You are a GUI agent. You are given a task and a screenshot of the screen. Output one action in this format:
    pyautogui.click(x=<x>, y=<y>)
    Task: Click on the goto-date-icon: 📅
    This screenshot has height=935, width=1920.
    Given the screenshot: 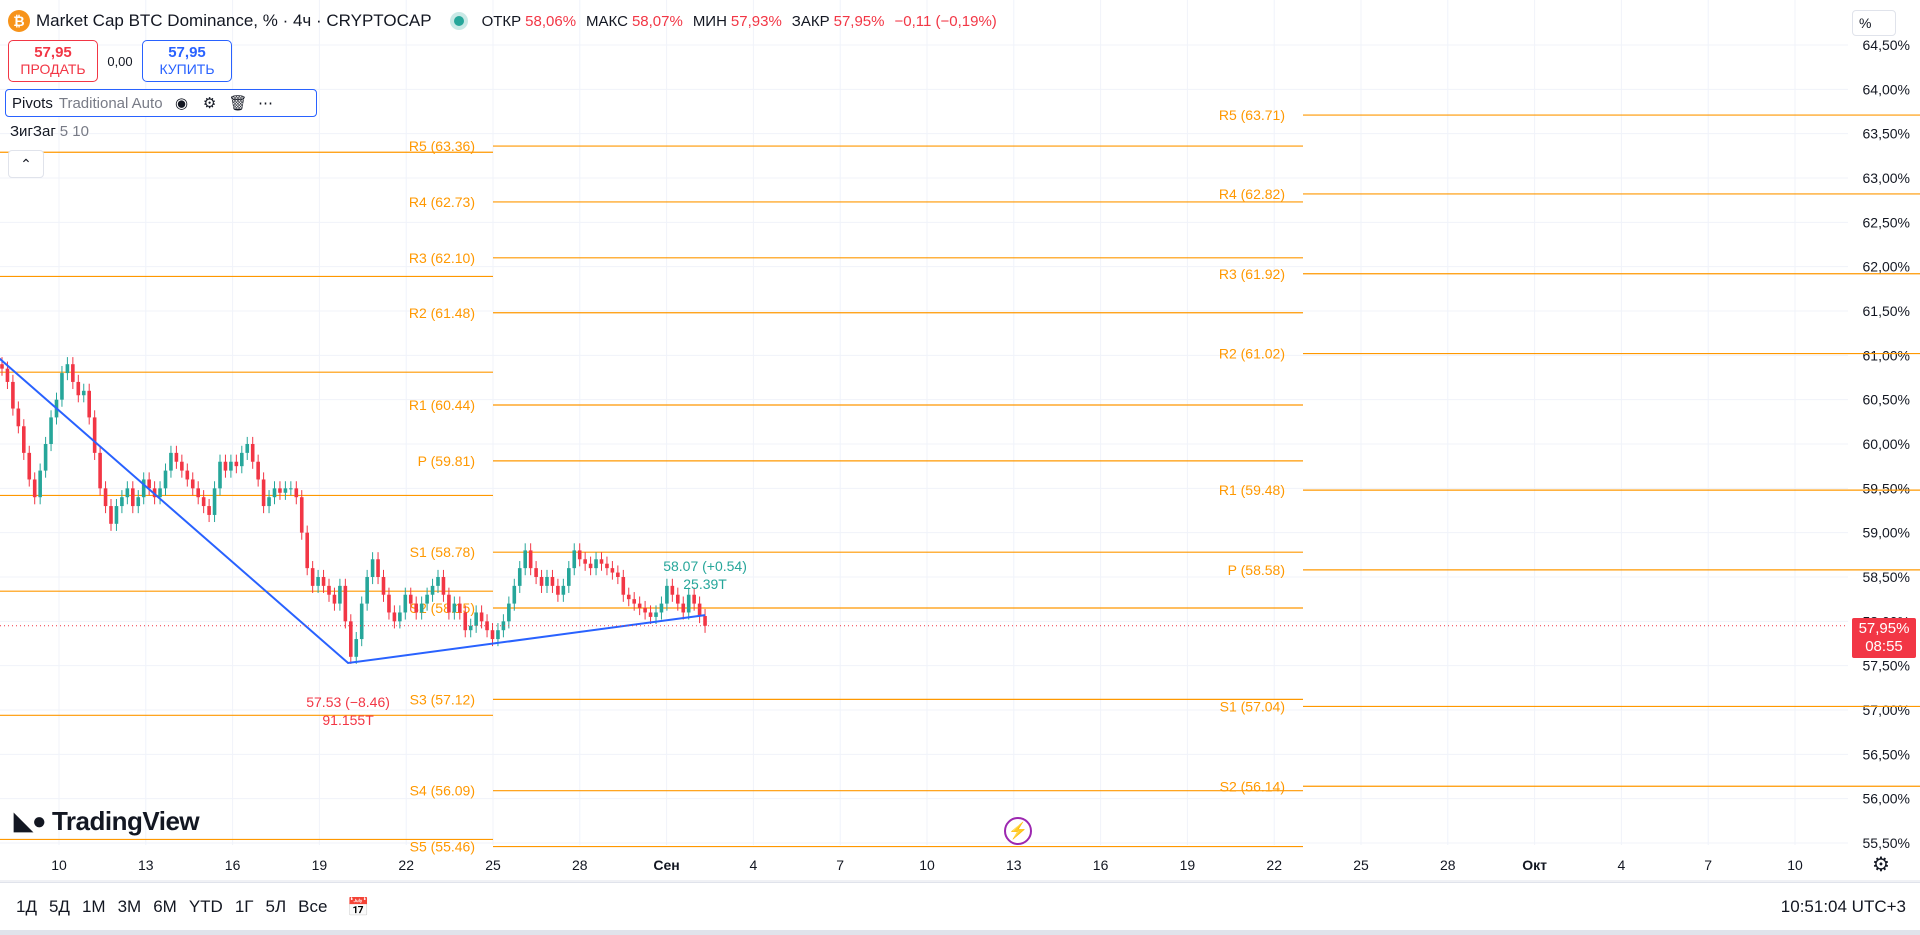 What is the action you would take?
    pyautogui.click(x=358, y=906)
    